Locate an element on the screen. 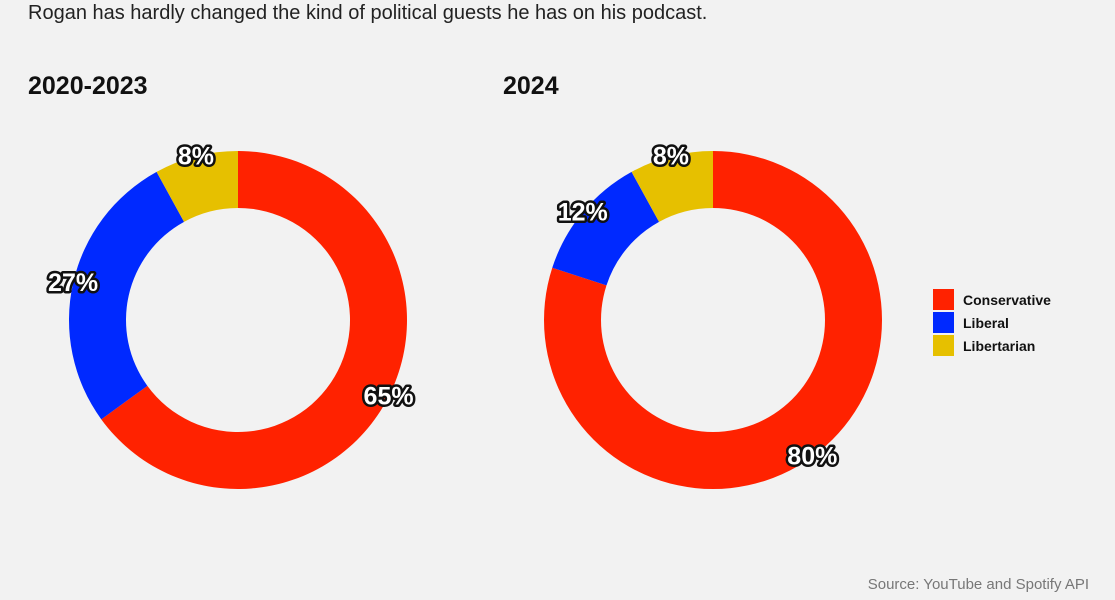  legend-item-libertarian: Libertarian is located at coordinates (992, 345).